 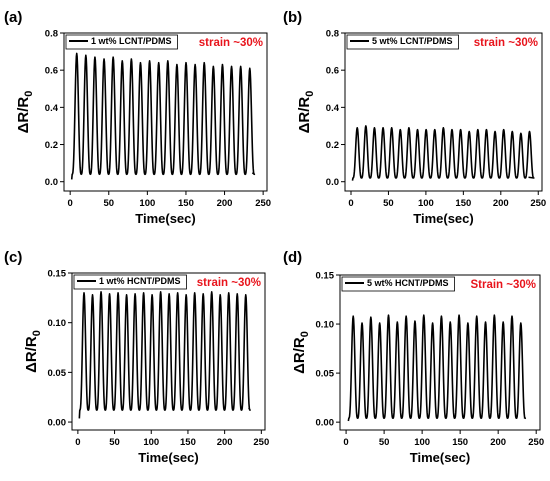 I want to click on x-tick-label: 50, so click(x=114, y=442).